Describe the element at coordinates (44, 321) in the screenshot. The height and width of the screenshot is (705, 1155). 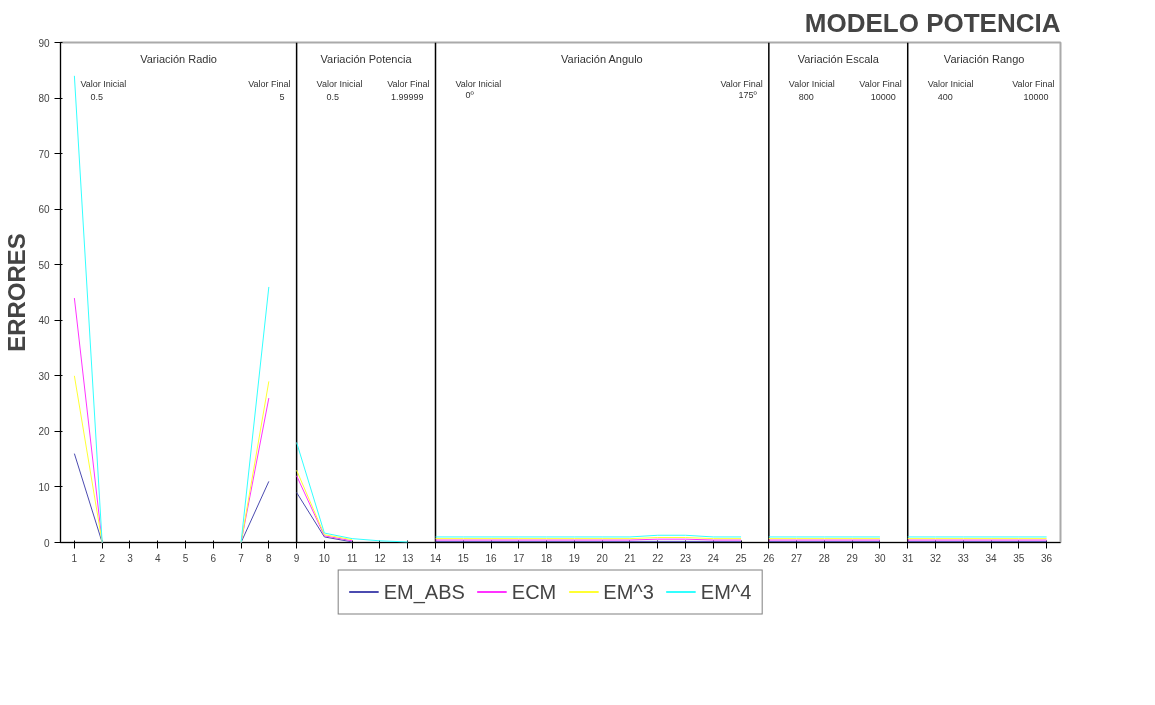
I see `y-tick-label: 40` at that location.